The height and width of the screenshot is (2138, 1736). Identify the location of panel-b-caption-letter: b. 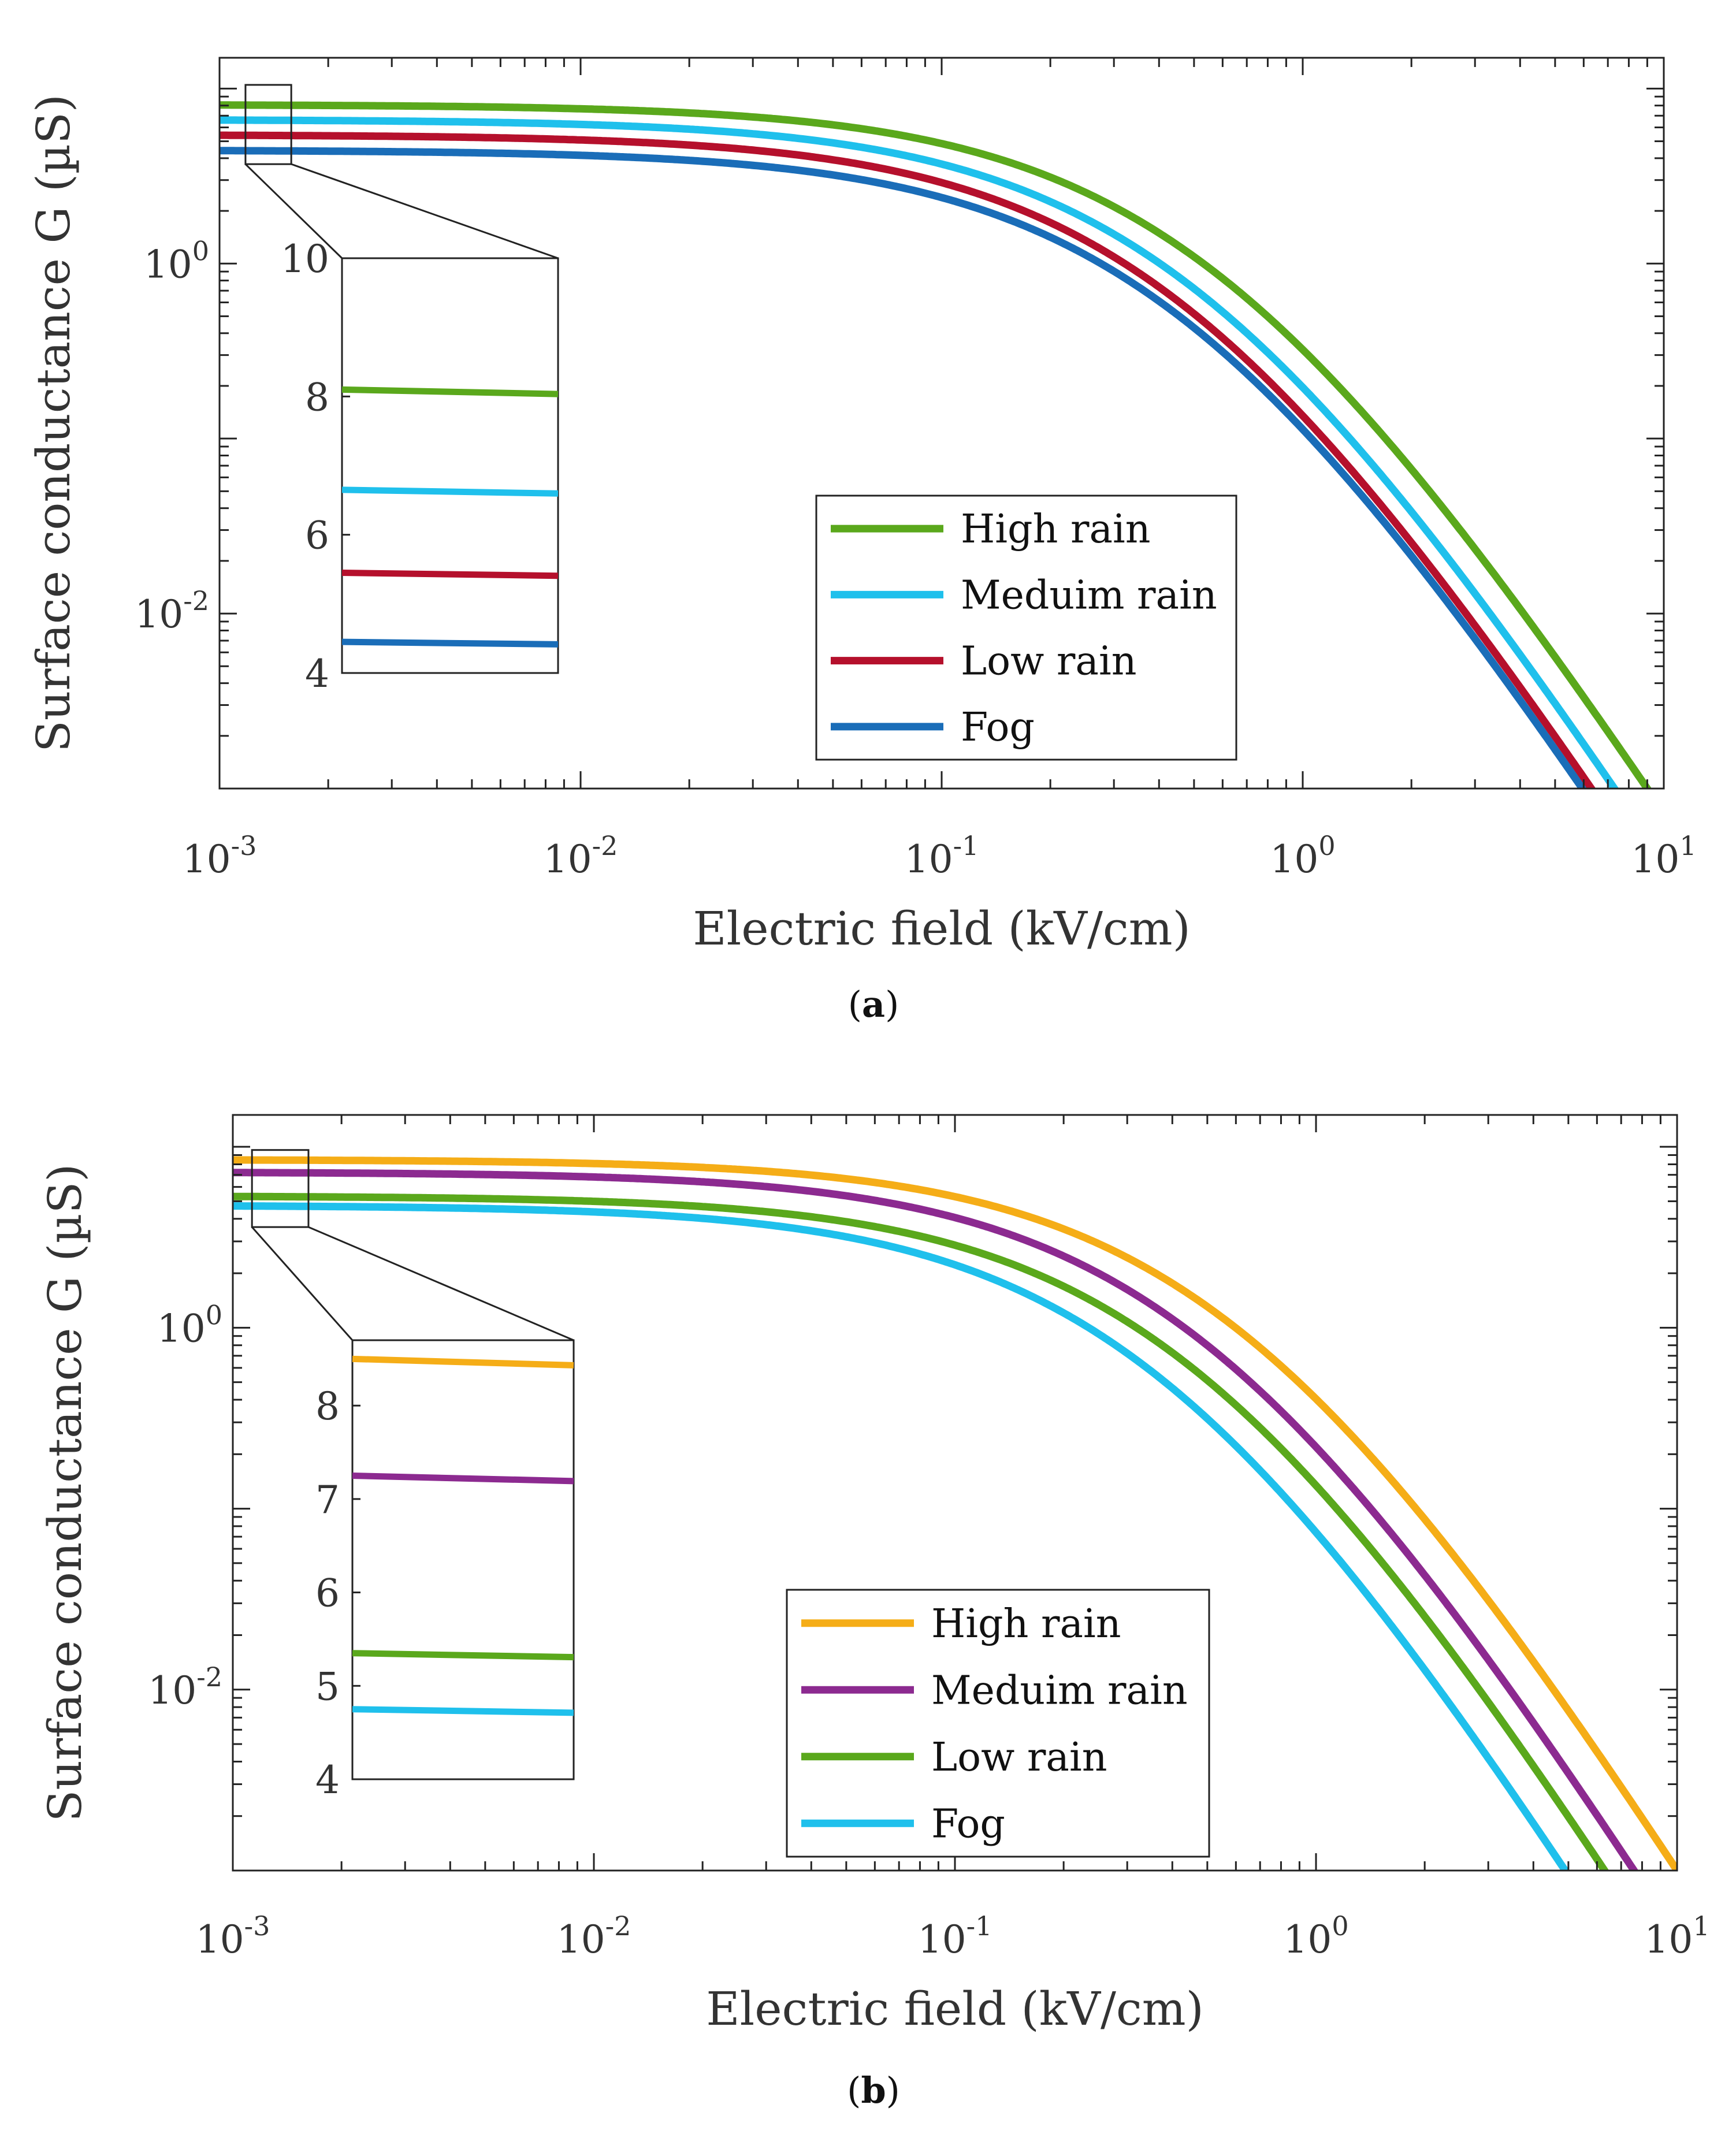
(873, 2090).